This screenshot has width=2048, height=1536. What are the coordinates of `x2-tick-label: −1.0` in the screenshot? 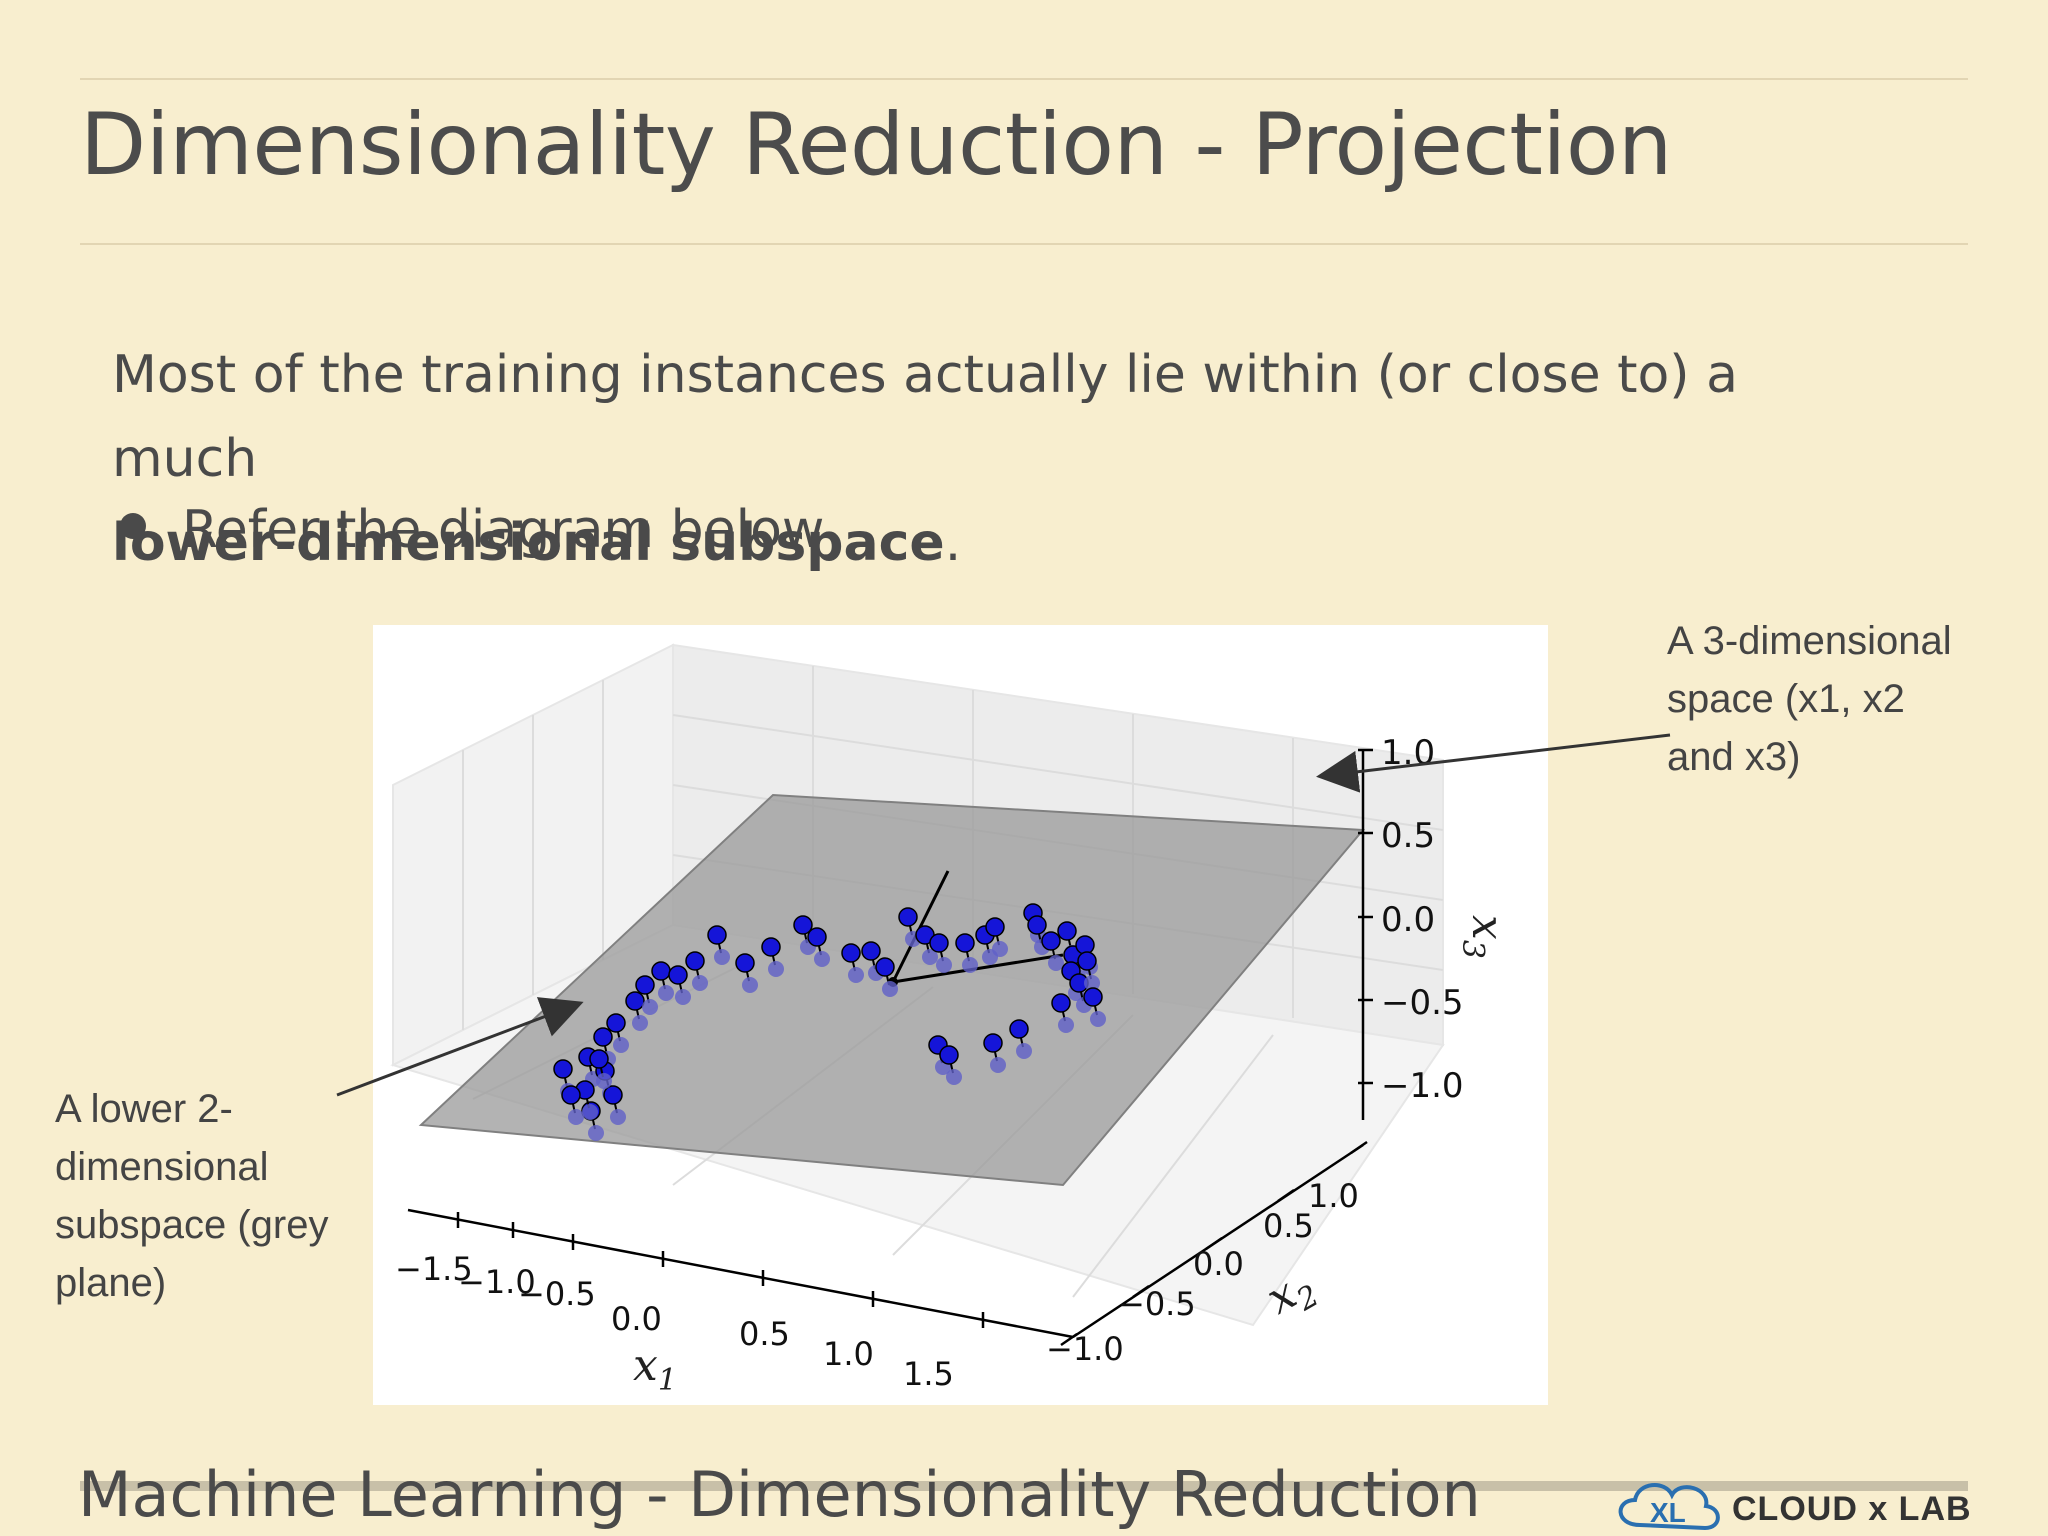 It's located at (1085, 1349).